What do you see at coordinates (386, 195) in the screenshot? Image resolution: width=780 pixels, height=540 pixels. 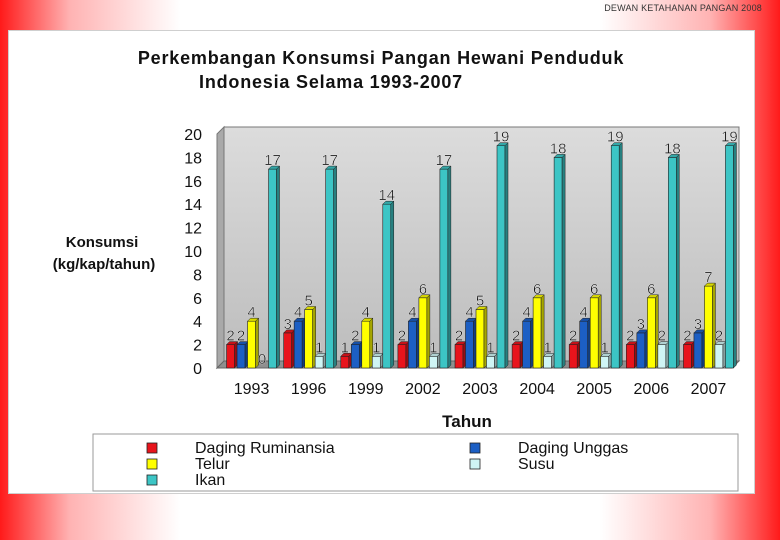 I see `data-label: 14` at bounding box center [386, 195].